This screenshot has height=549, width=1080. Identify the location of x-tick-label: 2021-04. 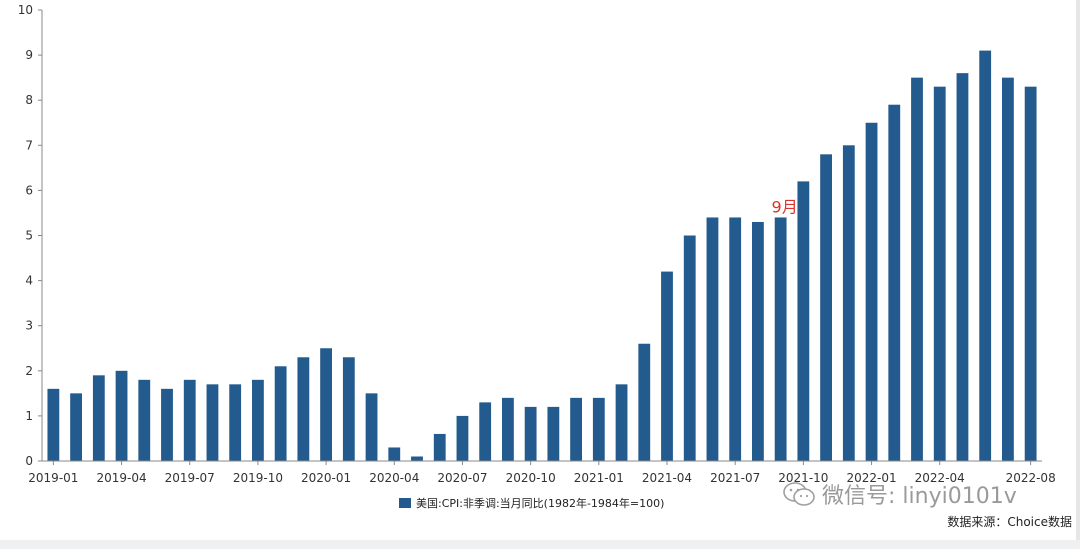
(667, 478).